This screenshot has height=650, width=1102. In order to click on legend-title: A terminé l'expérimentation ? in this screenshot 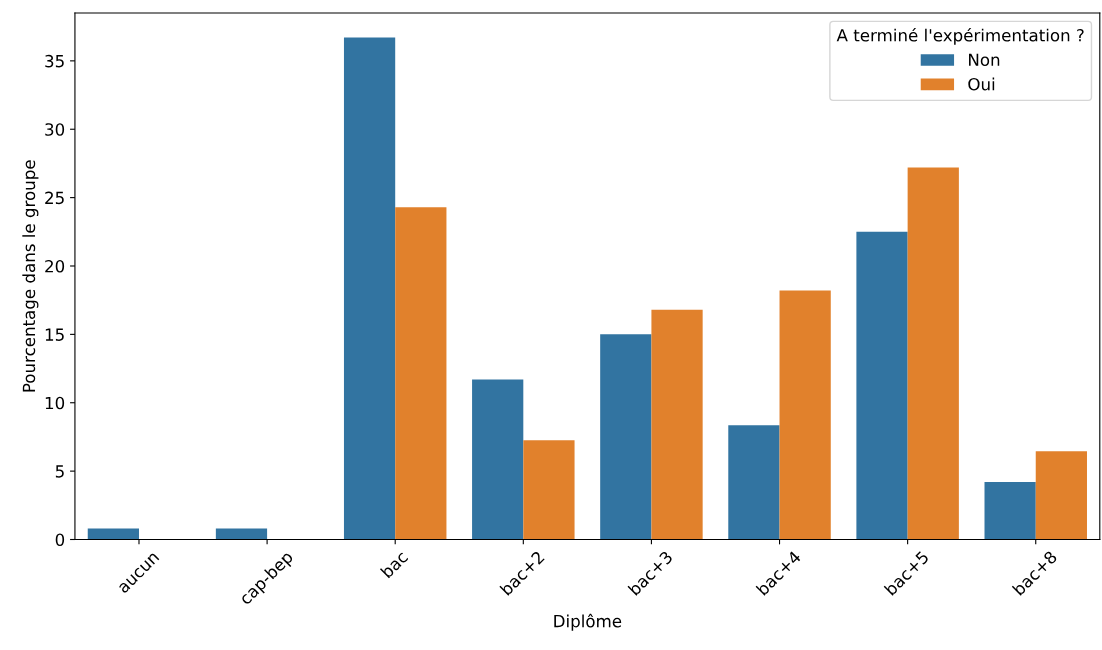, I will do `click(960, 36)`.